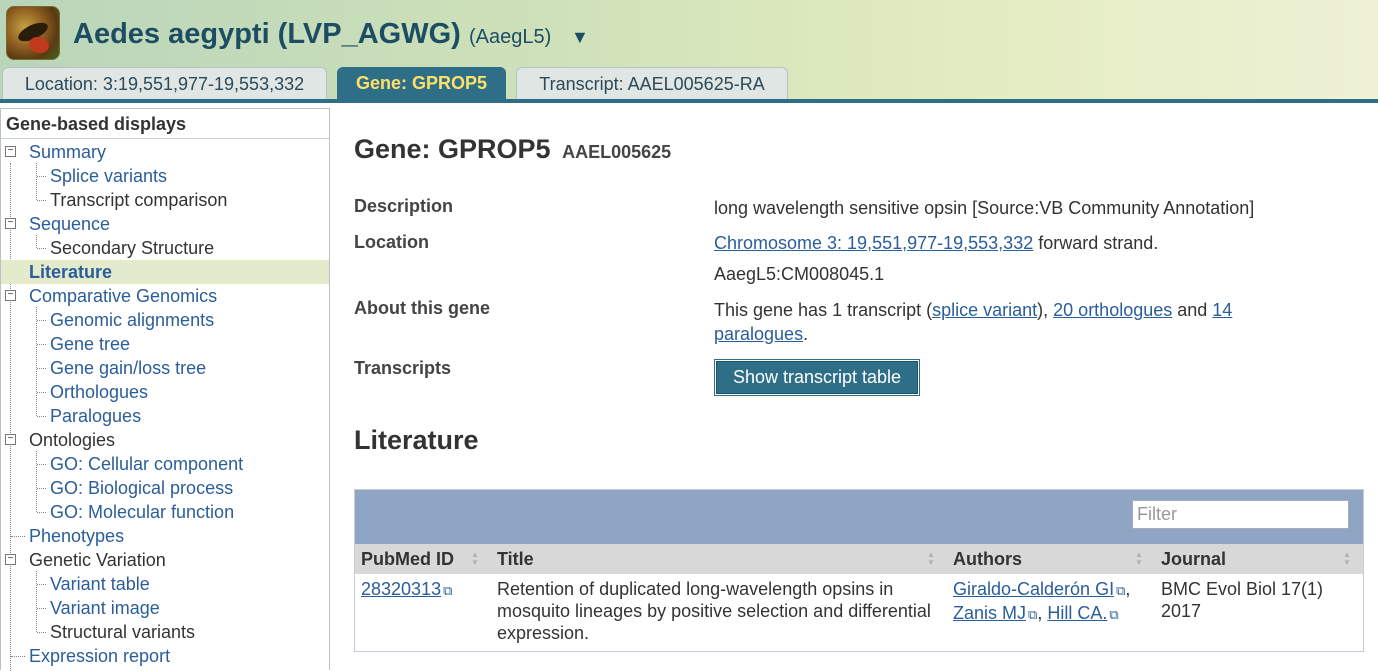  What do you see at coordinates (164, 83) in the screenshot?
I see `tab-location: Location: 3:19,551,977-19,553,332` at bounding box center [164, 83].